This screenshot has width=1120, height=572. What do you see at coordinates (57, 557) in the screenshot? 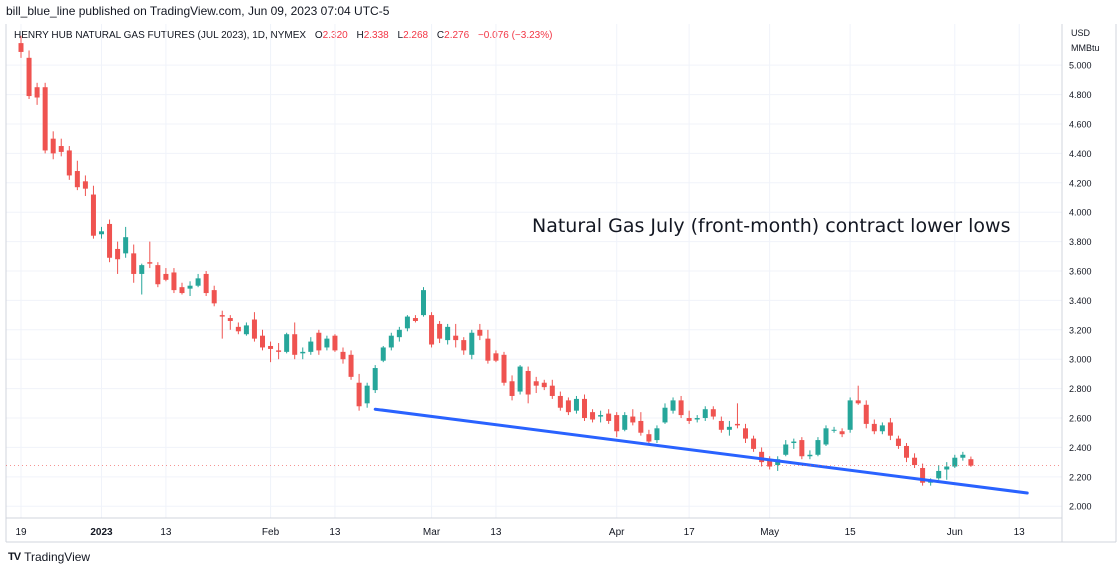
I see `tradingview-brand: TradingView` at bounding box center [57, 557].